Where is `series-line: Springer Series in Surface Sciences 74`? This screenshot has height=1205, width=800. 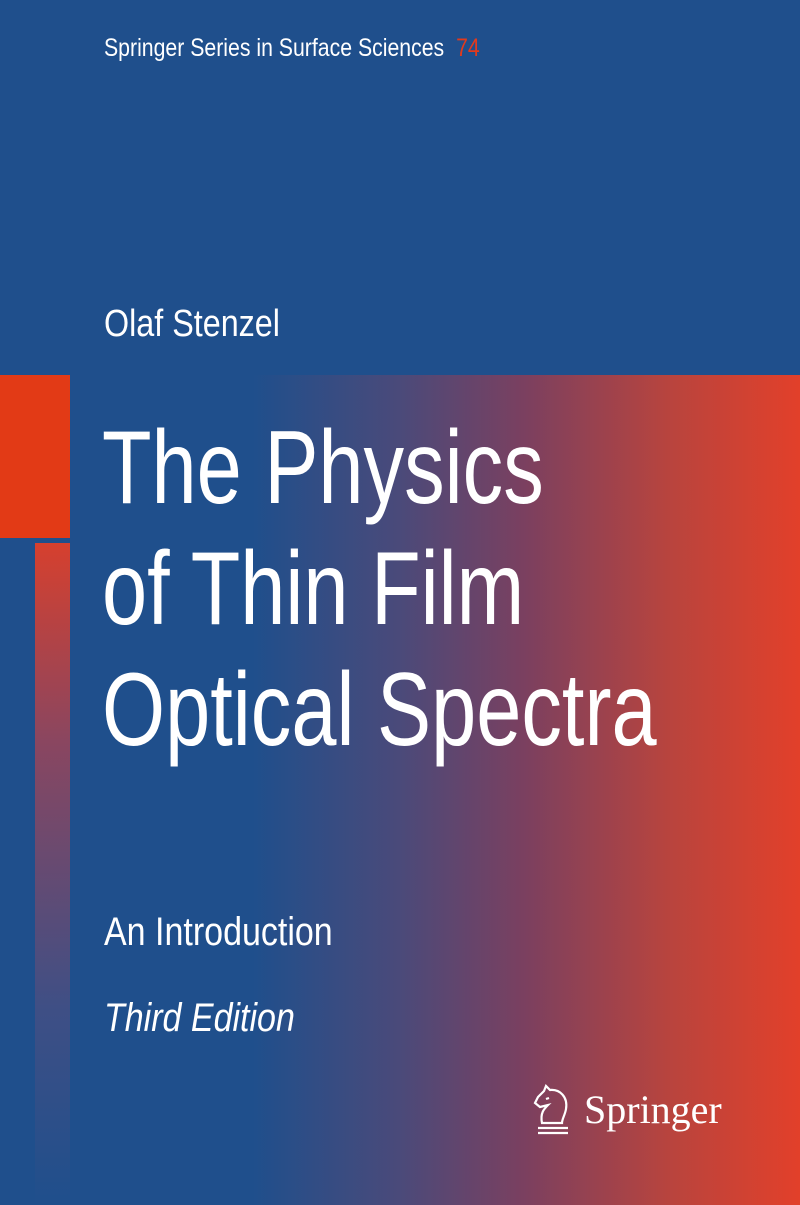 series-line: Springer Series in Surface Sciences 74 is located at coordinates (292, 48).